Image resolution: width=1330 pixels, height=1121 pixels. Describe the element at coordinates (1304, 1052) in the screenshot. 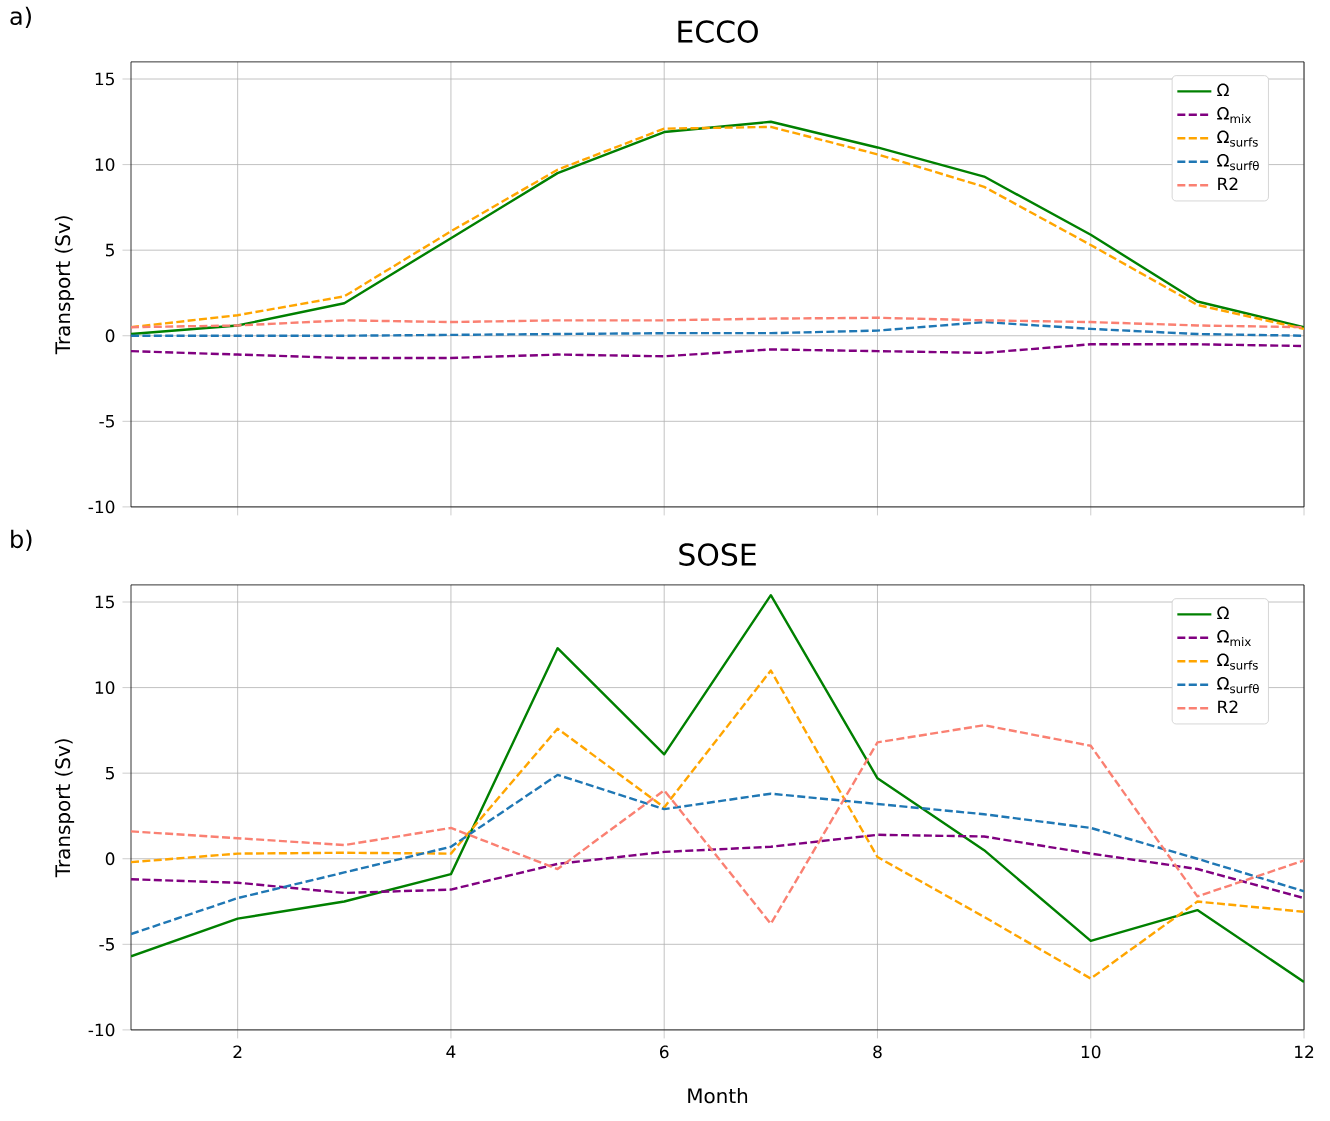

I see `x-tick-label: 12` at that location.